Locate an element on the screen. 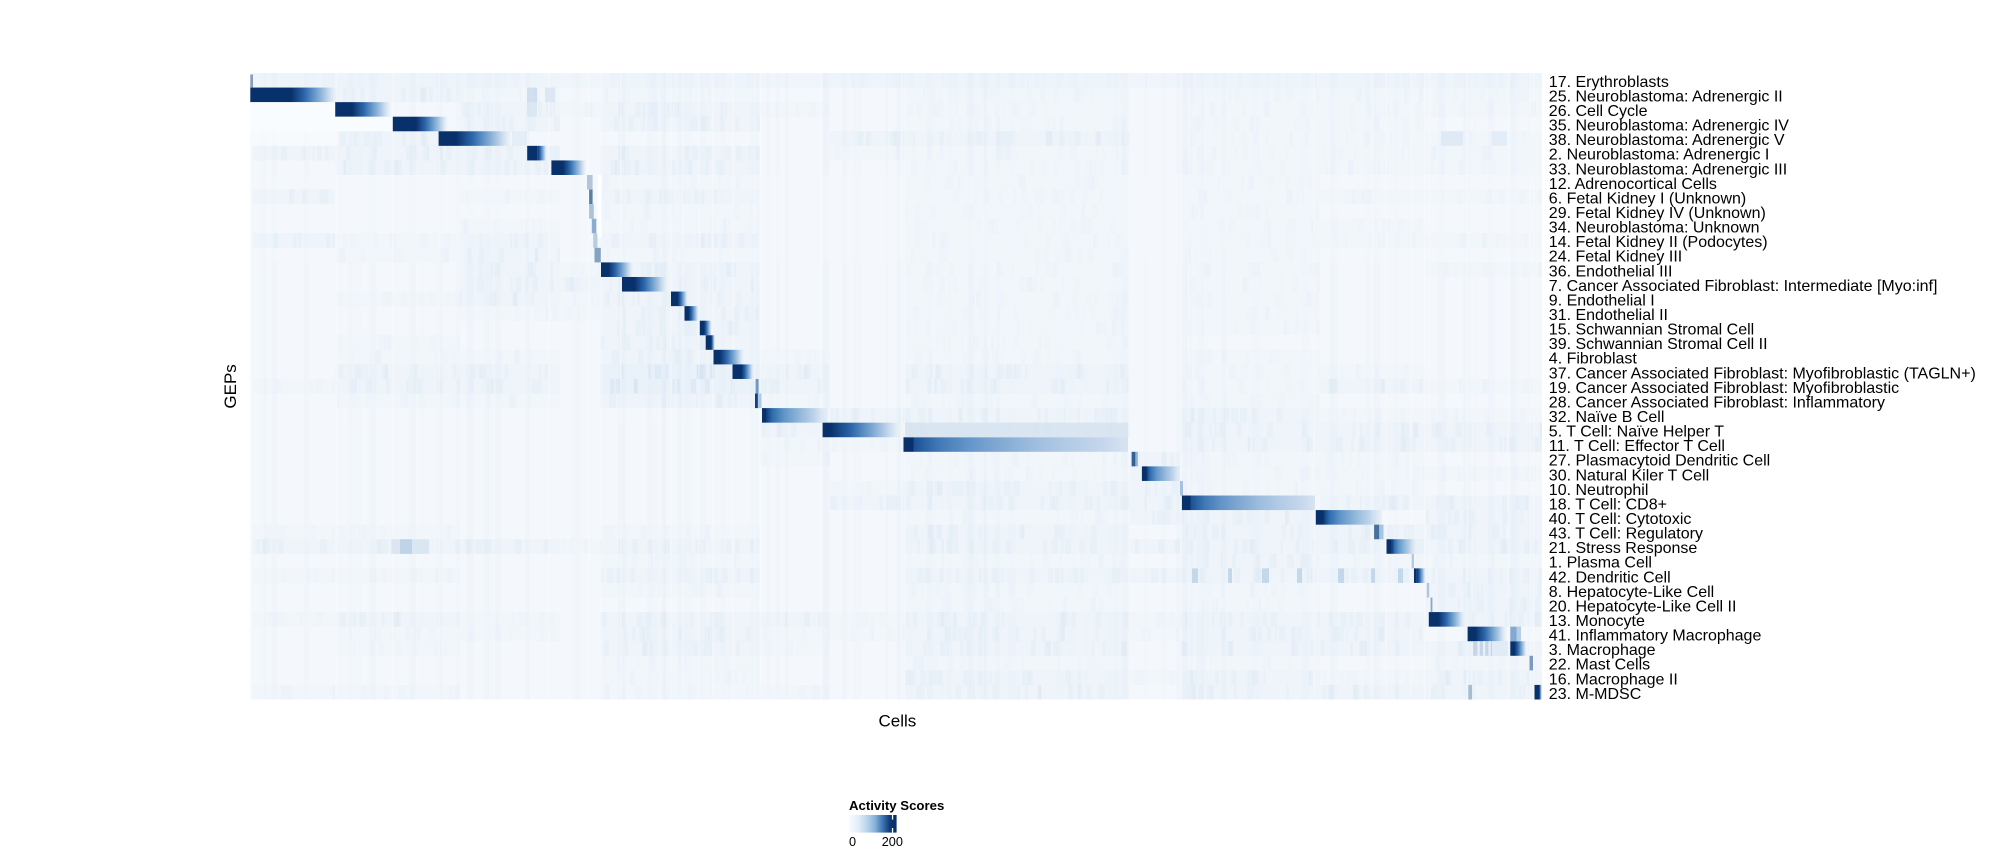  svg-text: 0 is located at coordinates (852, 842).